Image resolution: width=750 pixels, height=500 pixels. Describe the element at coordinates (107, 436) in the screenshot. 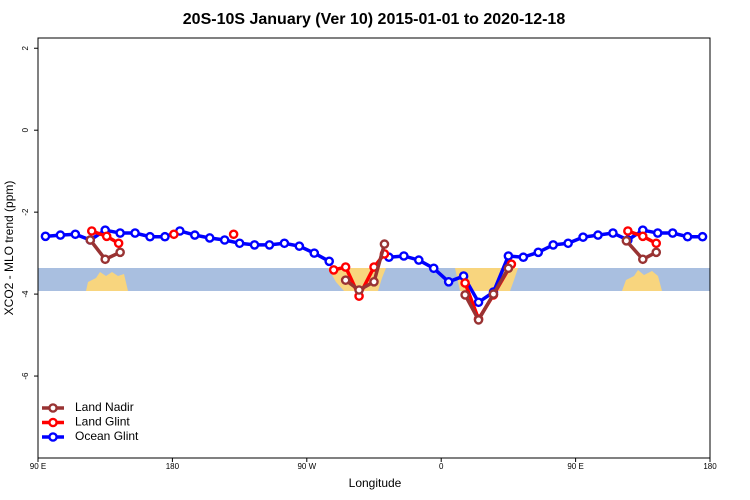

I see `legend-label: Ocean Glint` at that location.